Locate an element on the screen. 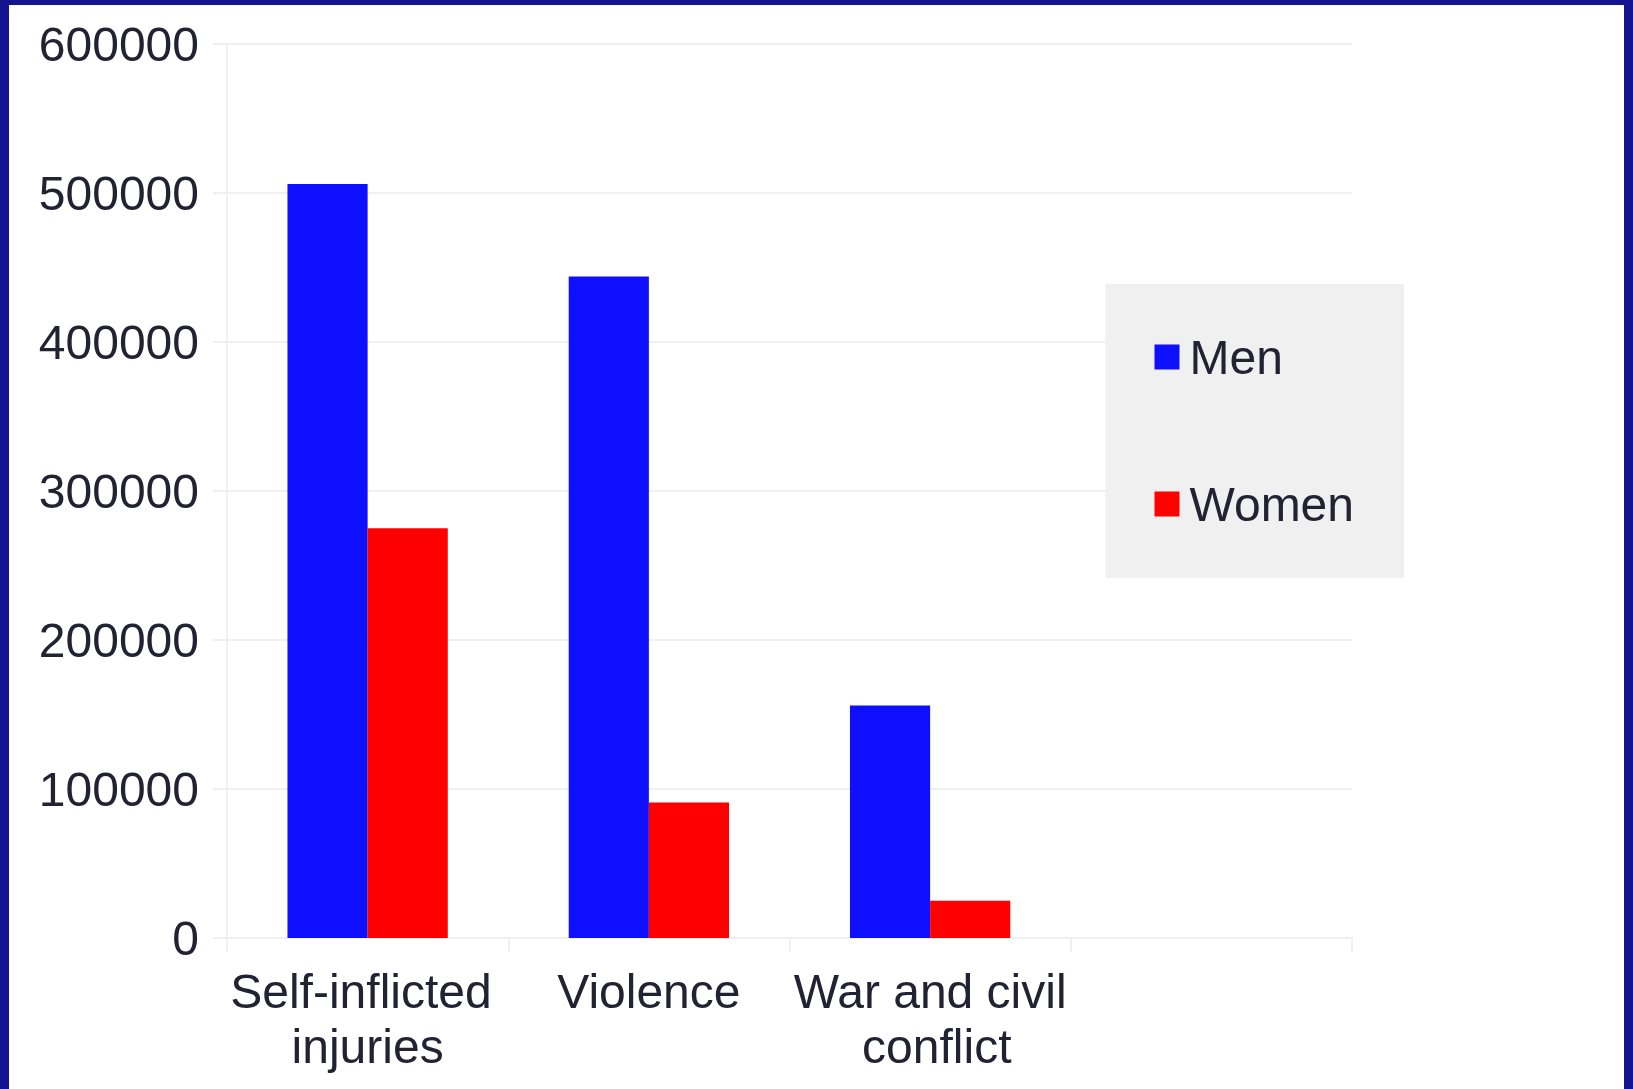  y-tick-label: 200000 is located at coordinates (118, 640).